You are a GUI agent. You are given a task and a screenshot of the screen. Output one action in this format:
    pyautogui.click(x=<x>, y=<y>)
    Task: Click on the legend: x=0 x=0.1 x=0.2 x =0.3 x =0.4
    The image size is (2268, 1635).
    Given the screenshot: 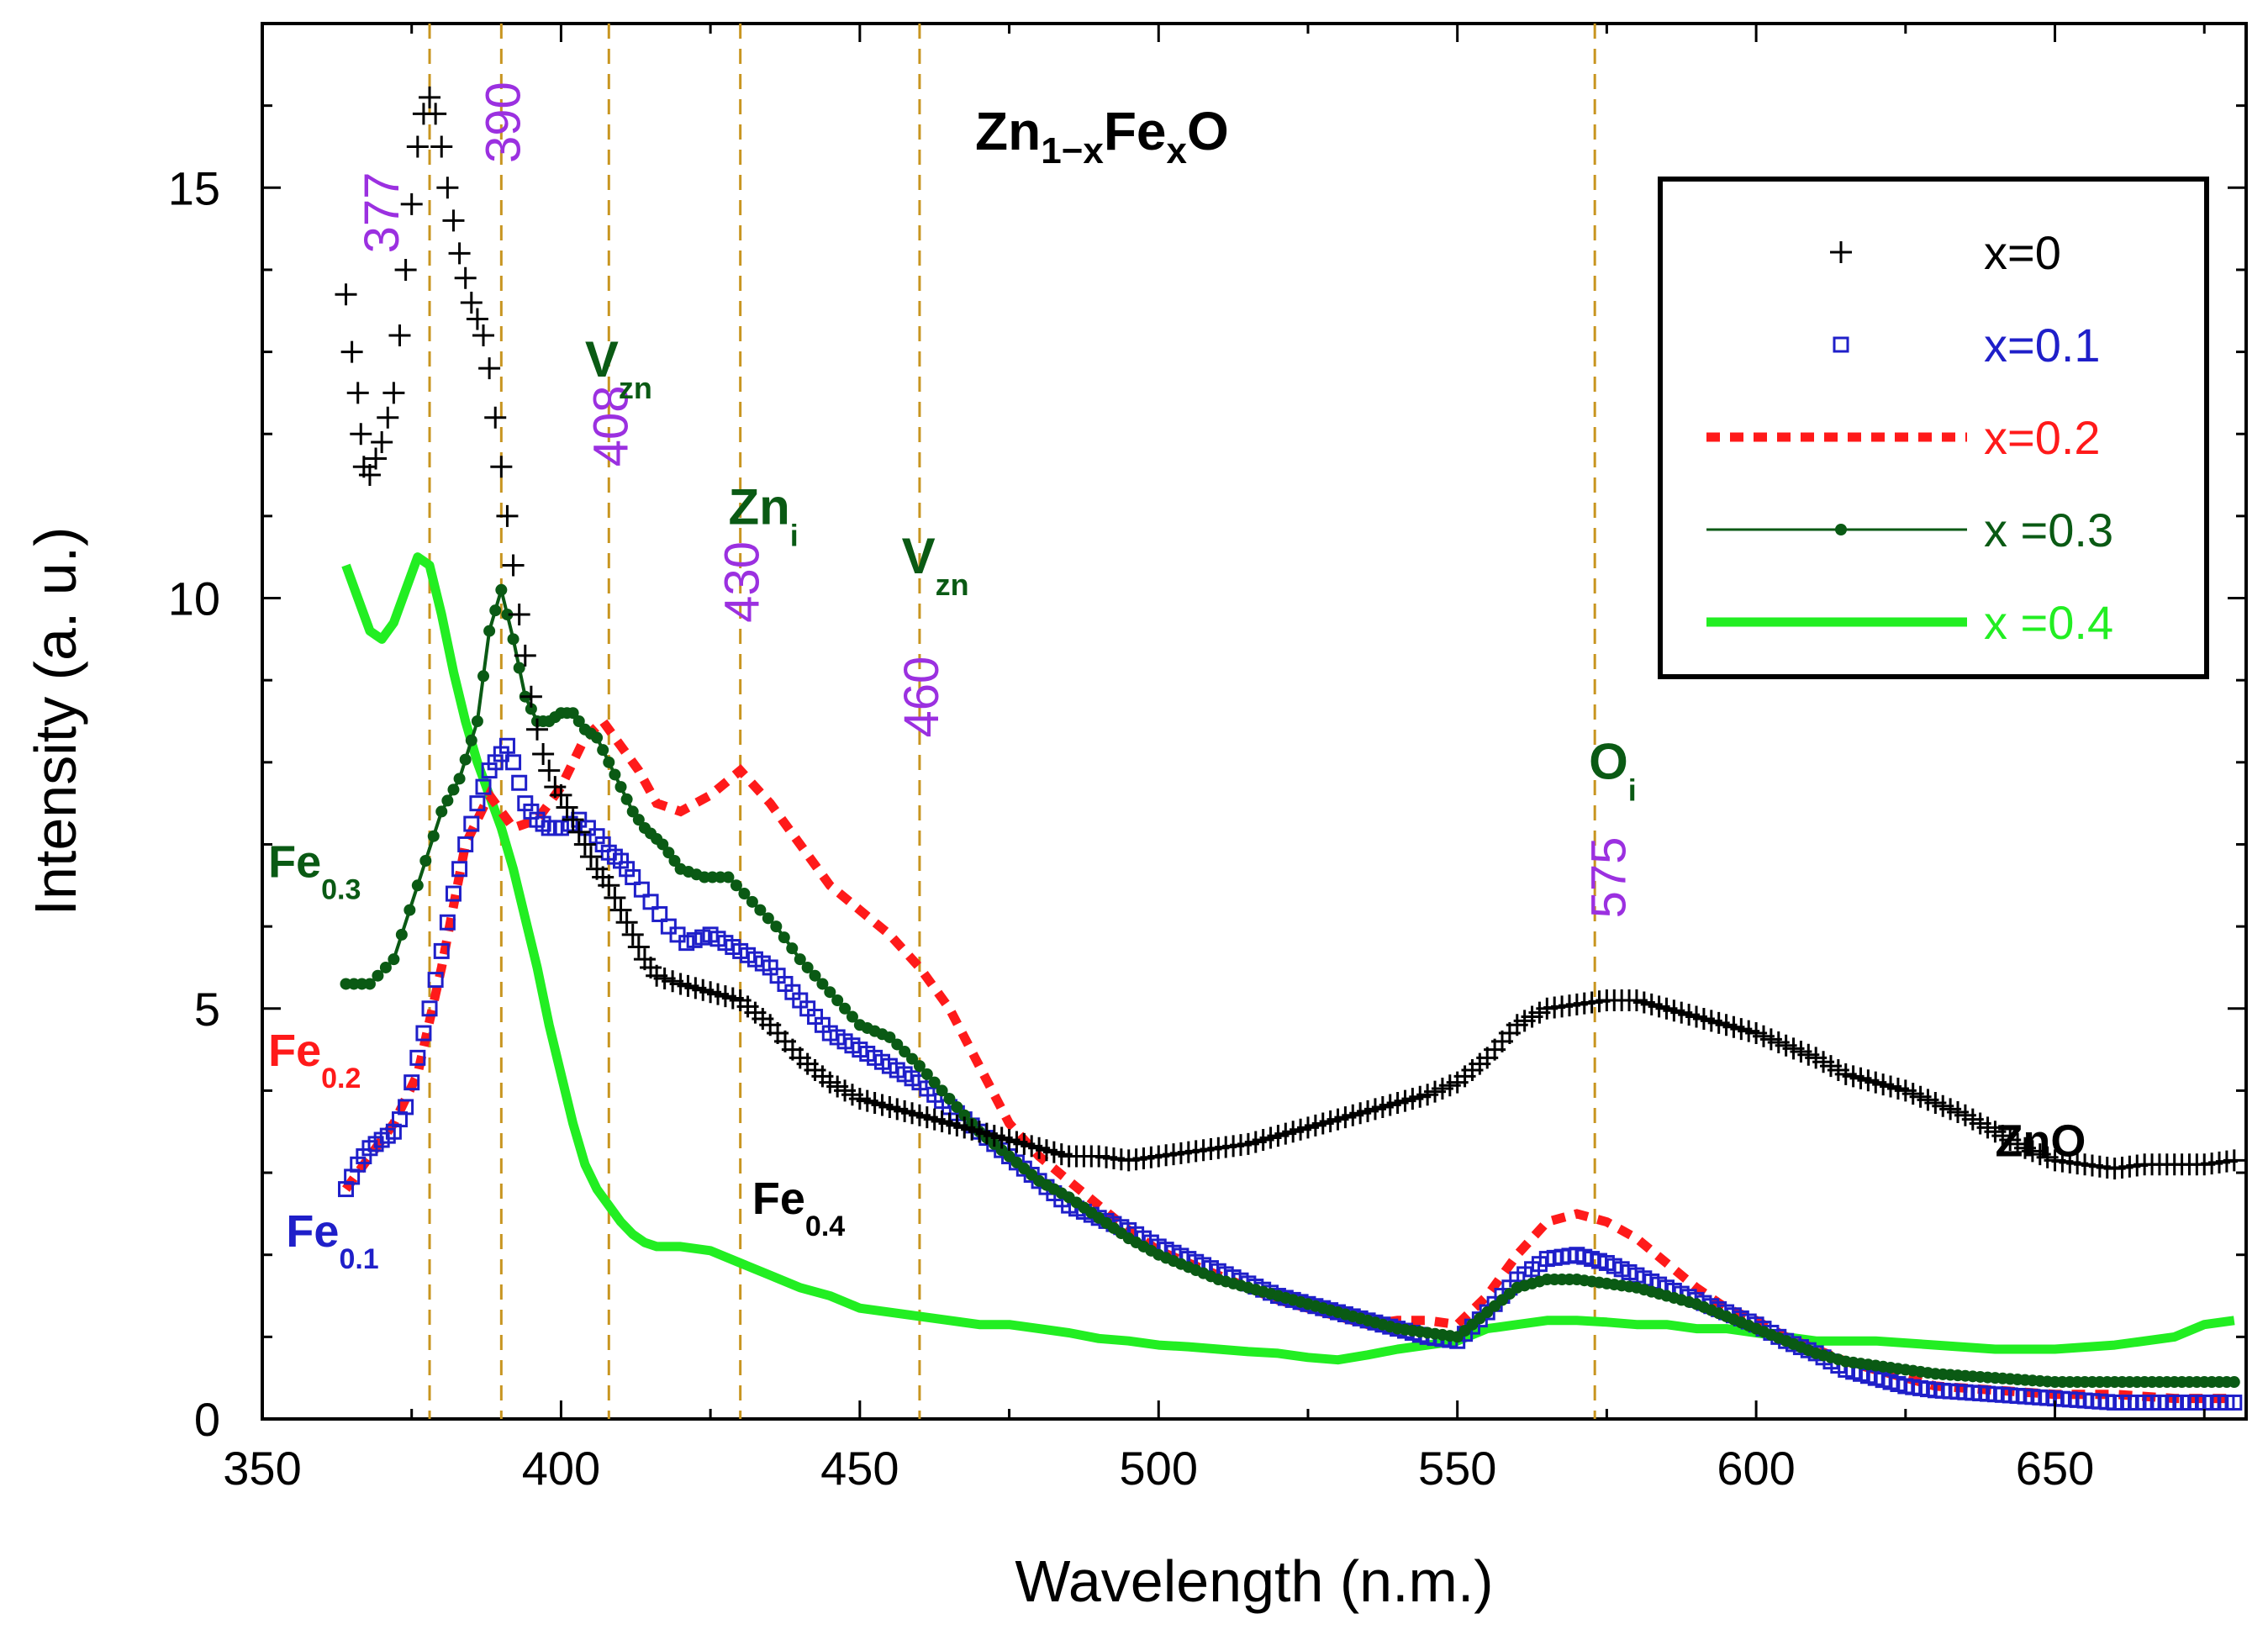 What is the action you would take?
    pyautogui.click(x=1934, y=428)
    